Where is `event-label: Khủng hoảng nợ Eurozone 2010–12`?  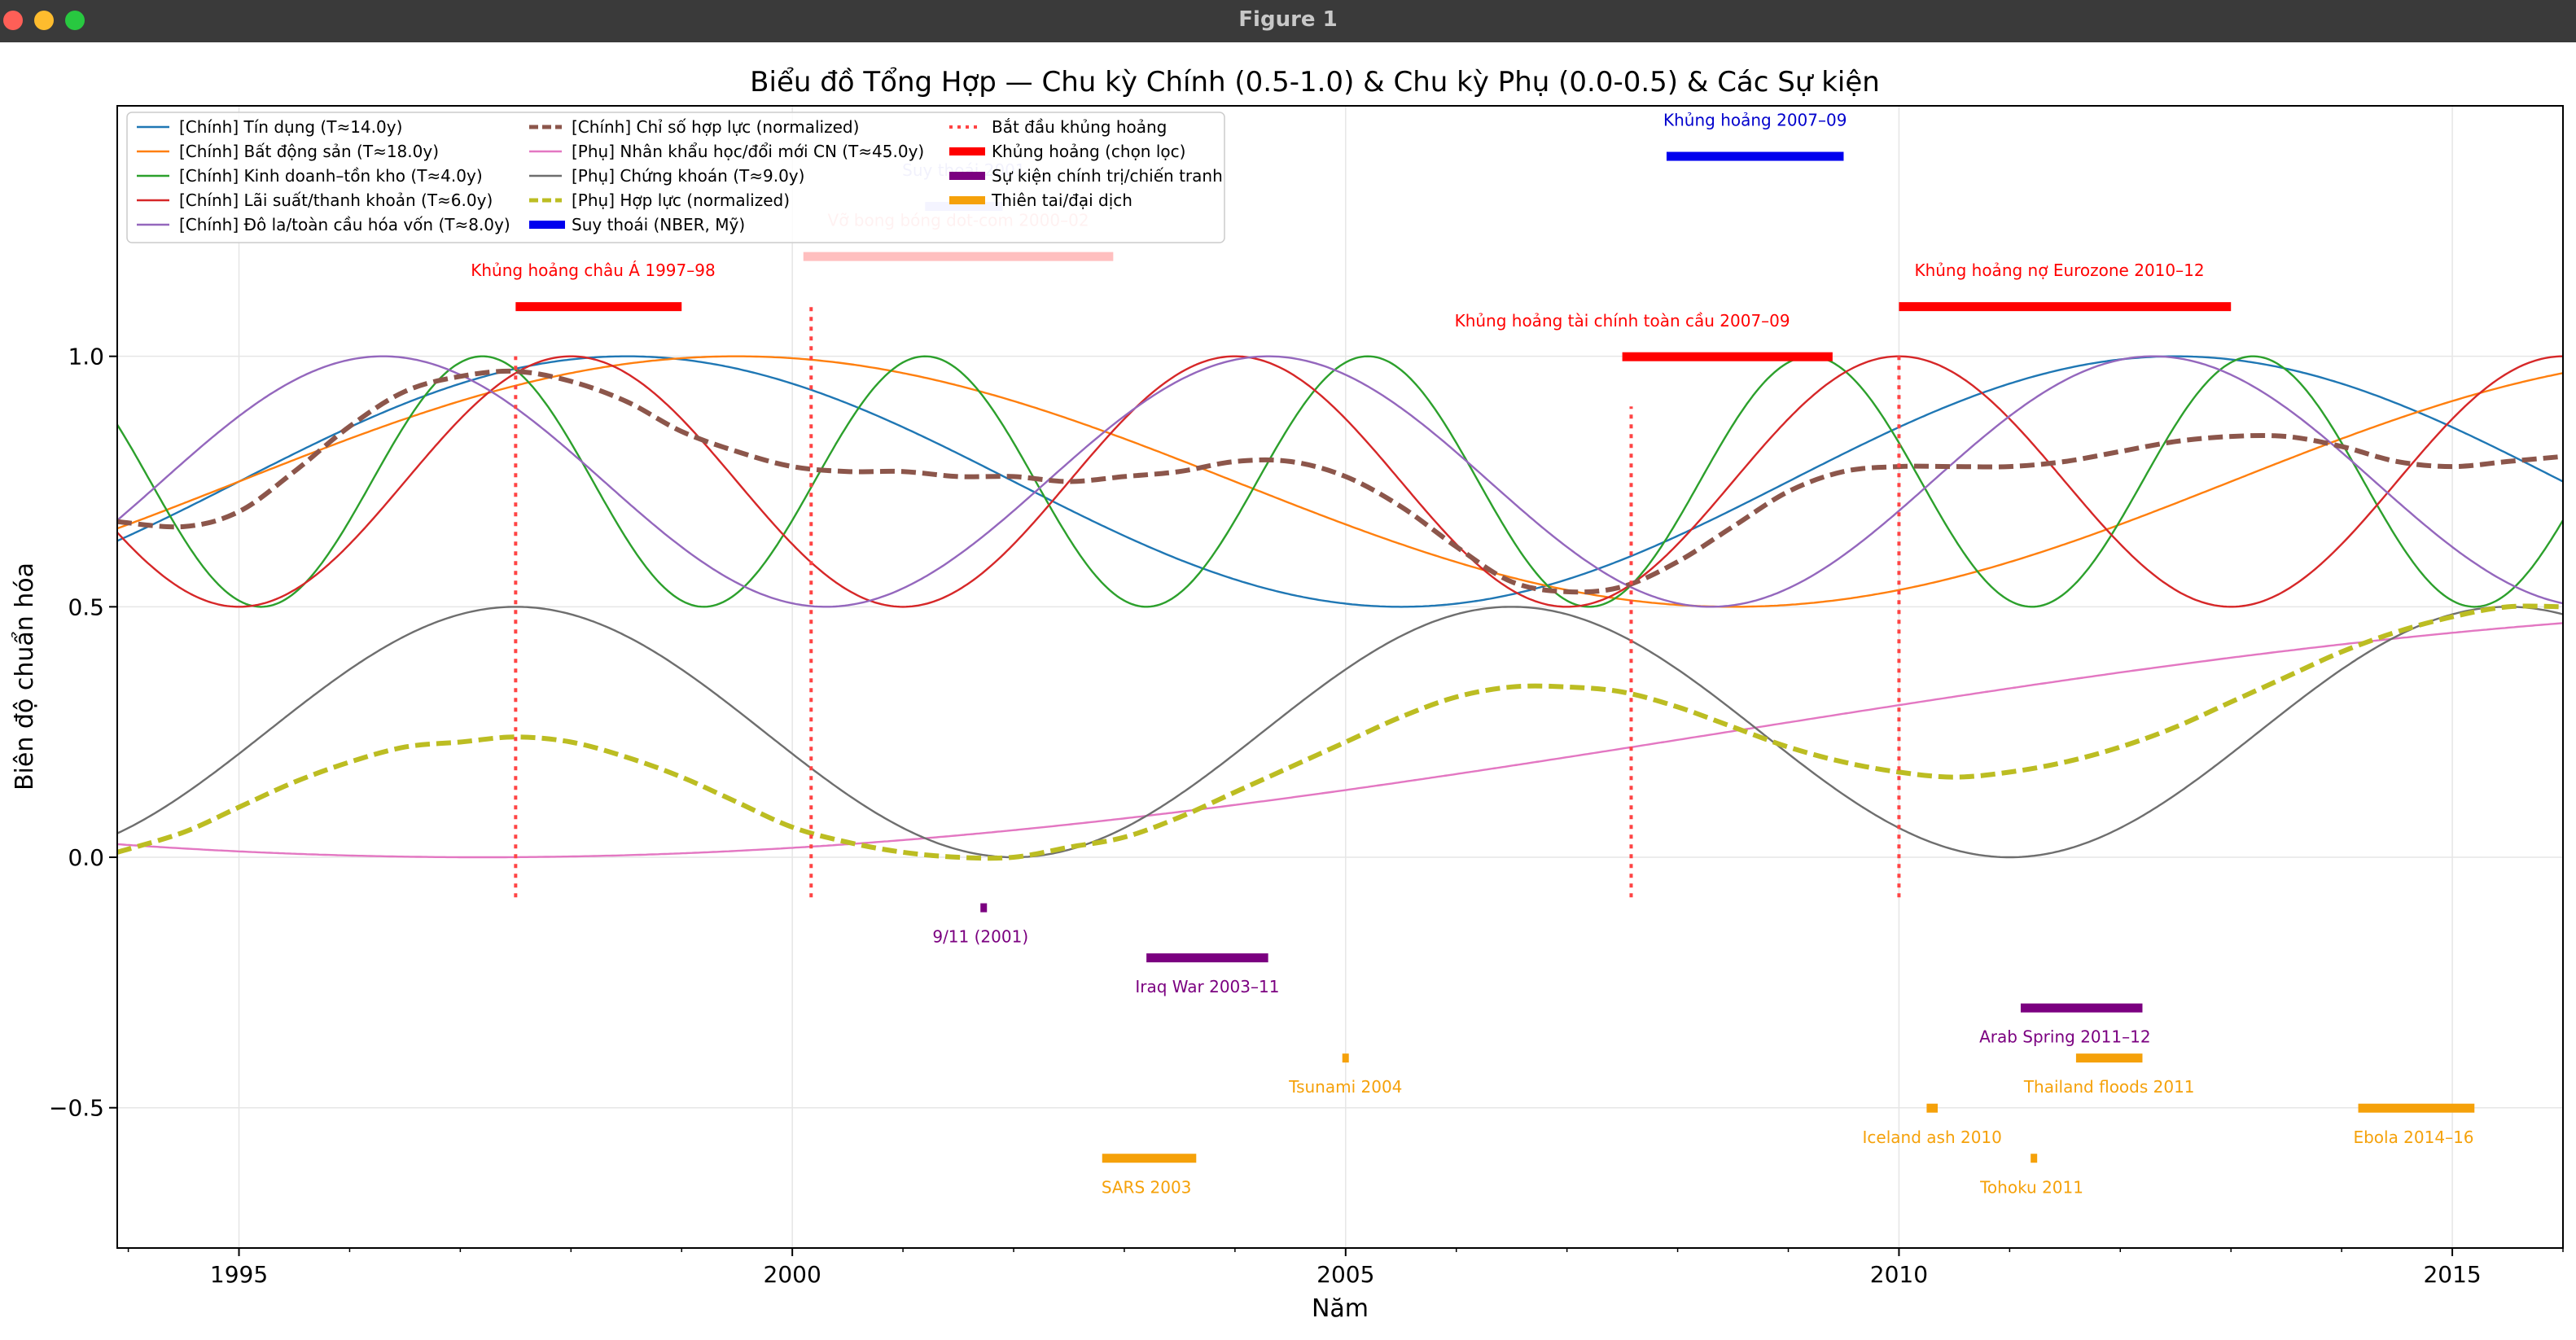 event-label: Khủng hoảng nợ Eurozone 2010–12 is located at coordinates (2059, 270).